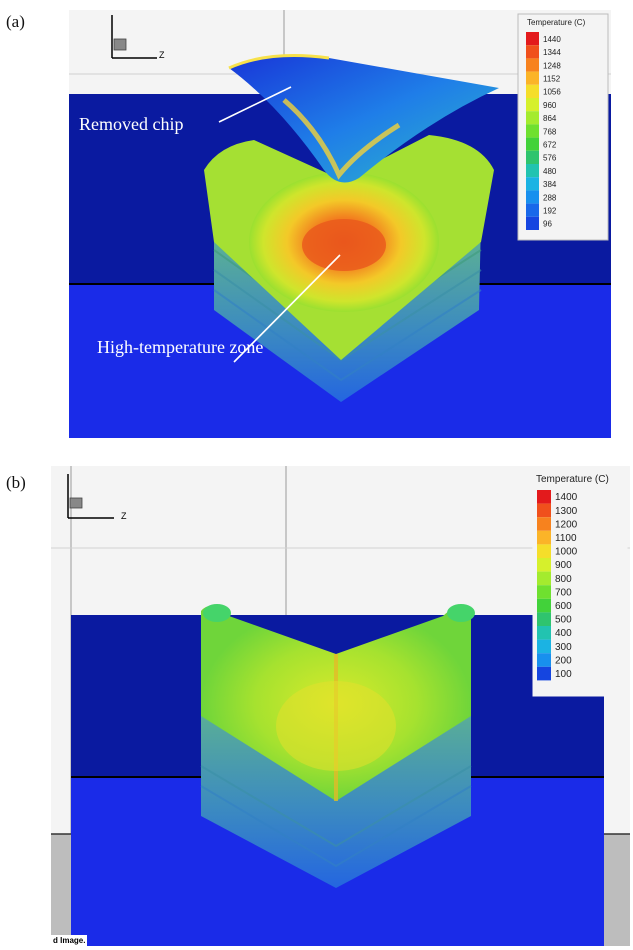  What do you see at coordinates (563, 606) in the screenshot?
I see `colorbar-tick-label: 600` at bounding box center [563, 606].